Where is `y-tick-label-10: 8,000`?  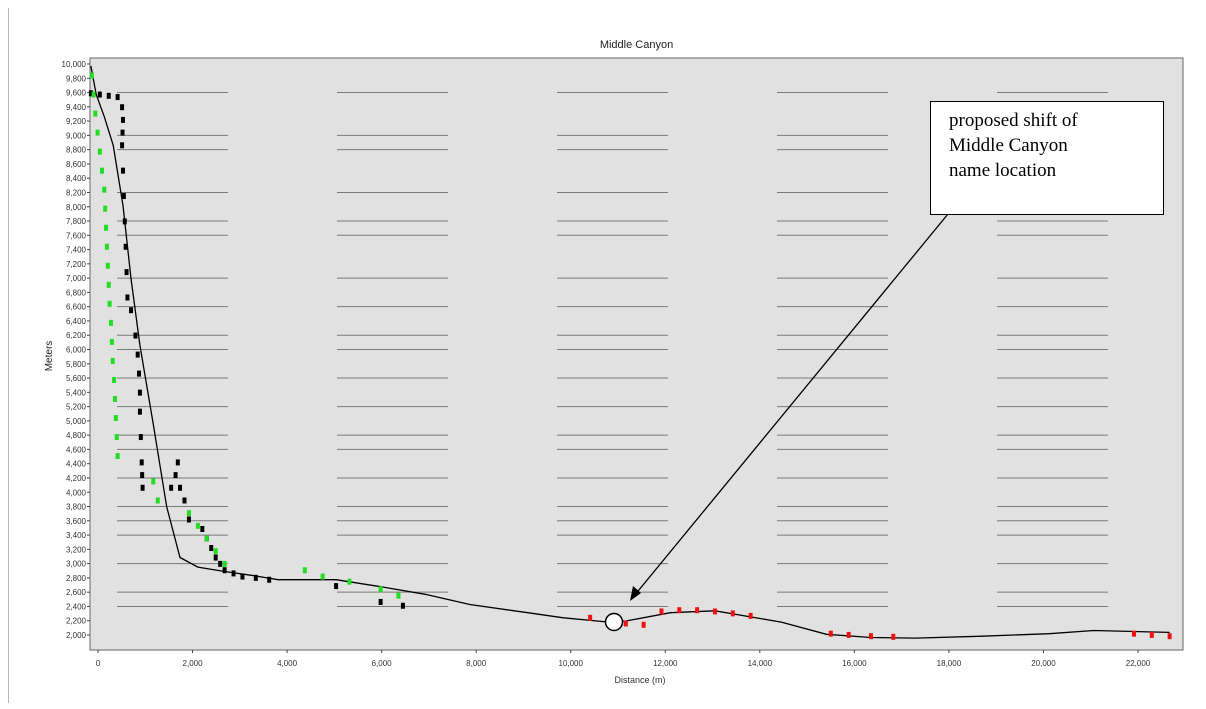 y-tick-label-10: 8,000 is located at coordinates (76, 207).